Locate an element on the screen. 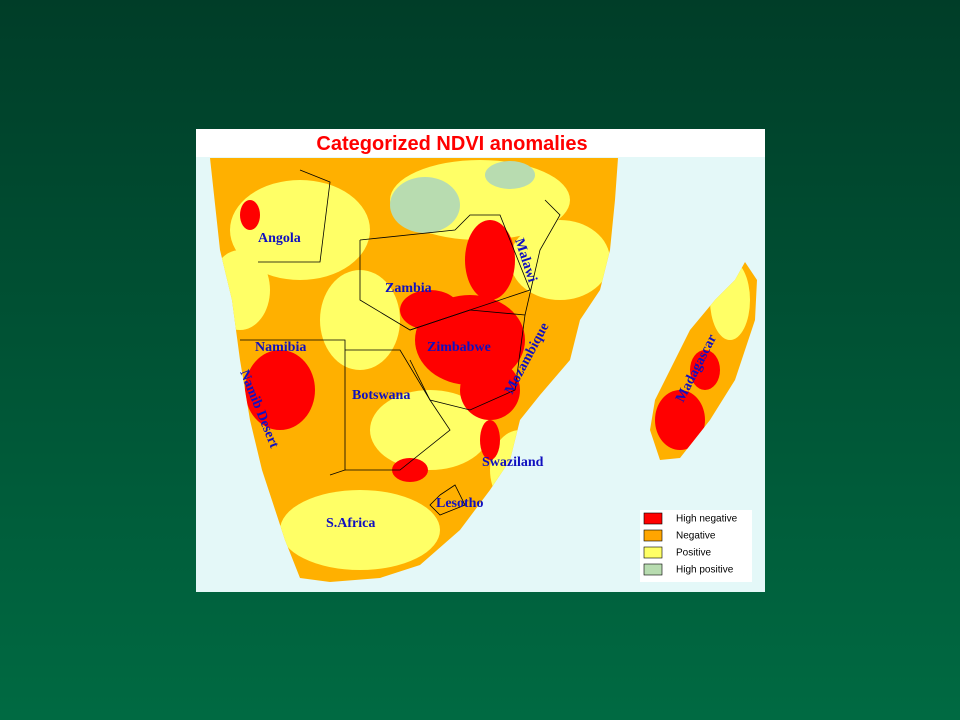  country-label: Lesotho is located at coordinates (459, 503).